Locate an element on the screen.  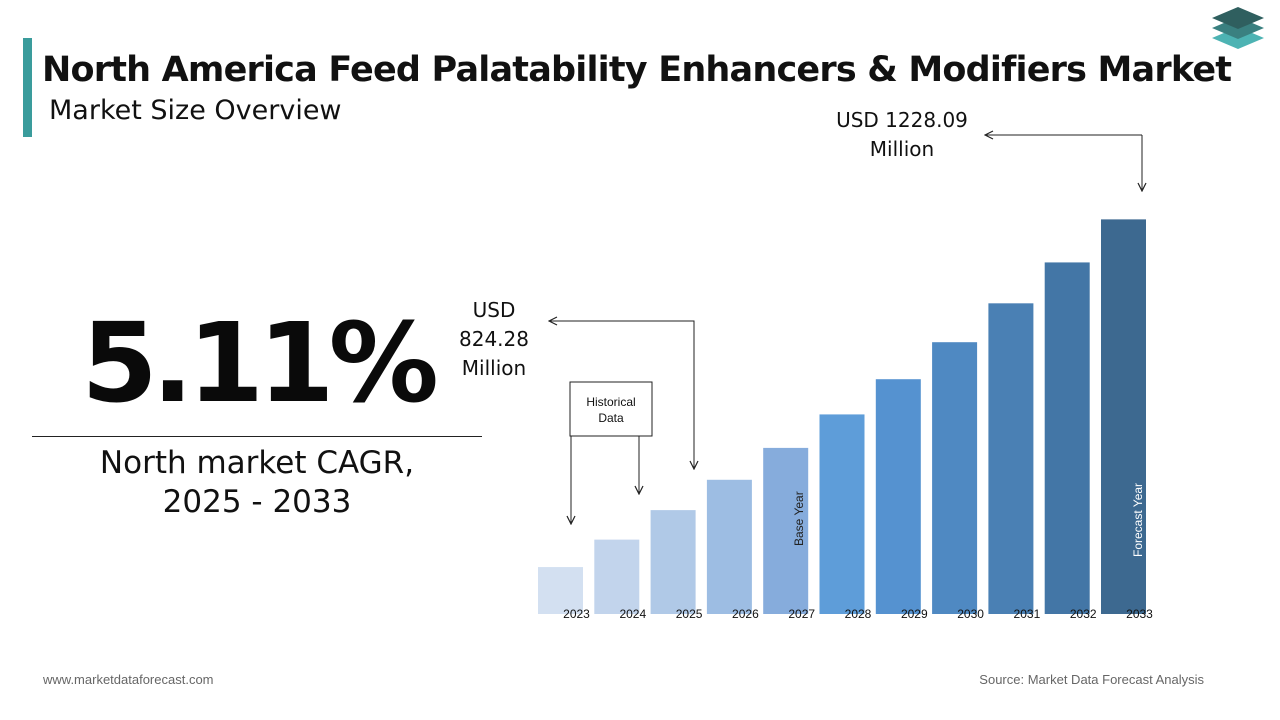
end-value-label: USD 1228.09 is located at coordinates (902, 120).